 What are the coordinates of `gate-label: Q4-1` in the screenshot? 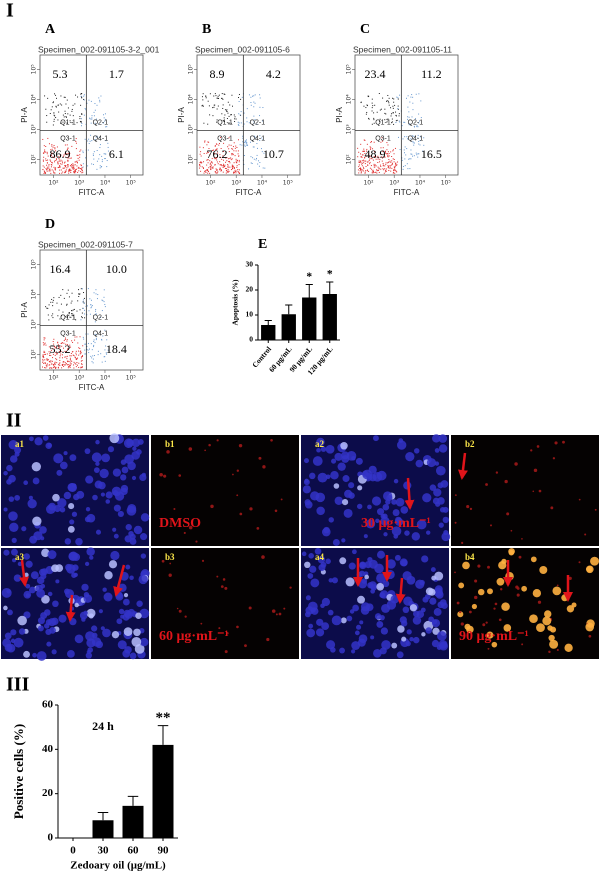 It's located at (101, 333).